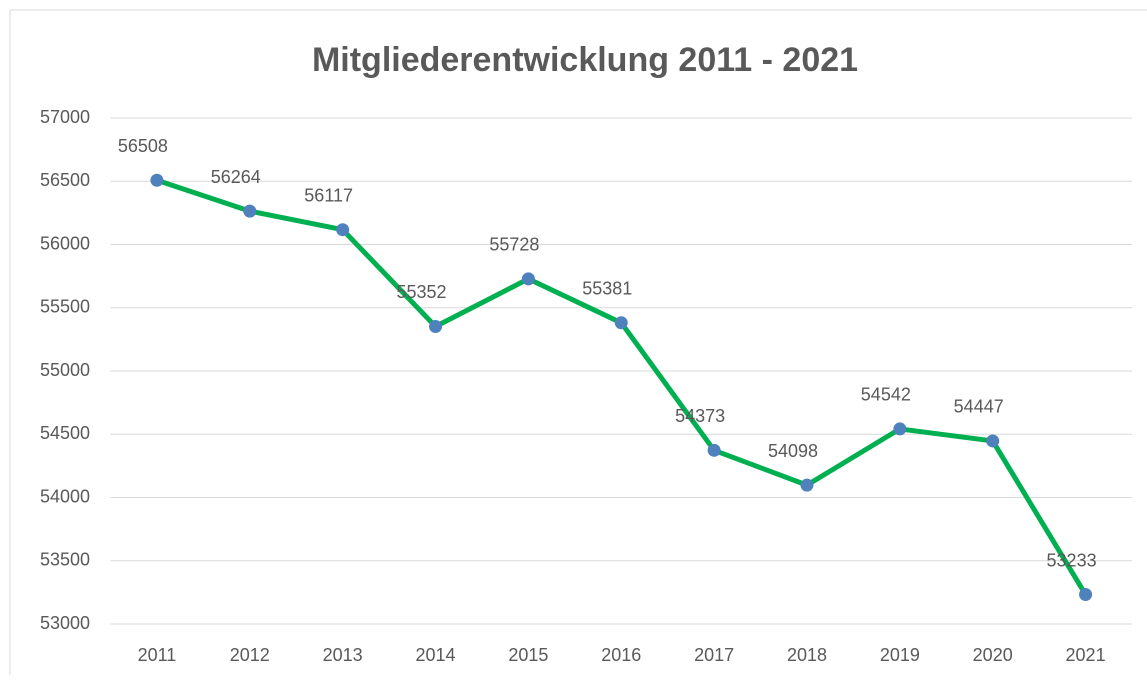  What do you see at coordinates (65, 117) in the screenshot?
I see `y-tick-label: 57000` at bounding box center [65, 117].